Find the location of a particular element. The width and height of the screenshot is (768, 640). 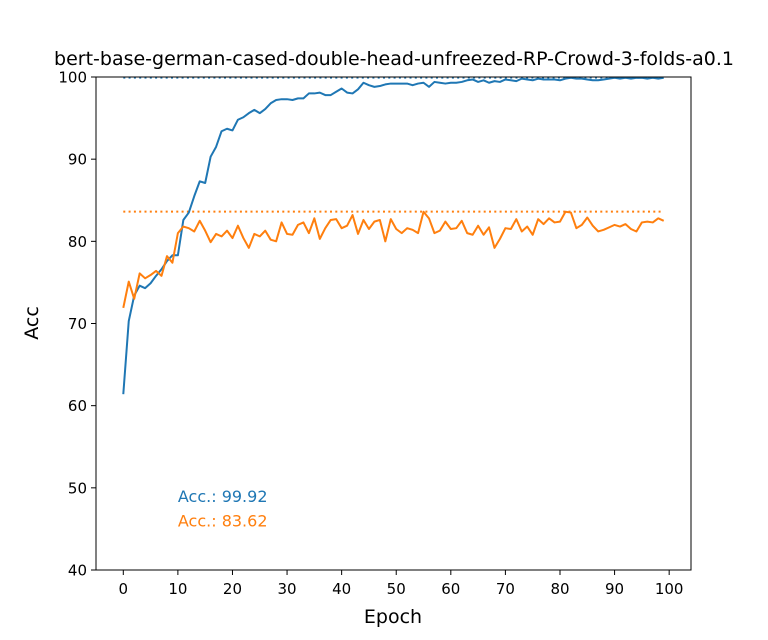

y-tick-label: 50 is located at coordinates (77, 488).